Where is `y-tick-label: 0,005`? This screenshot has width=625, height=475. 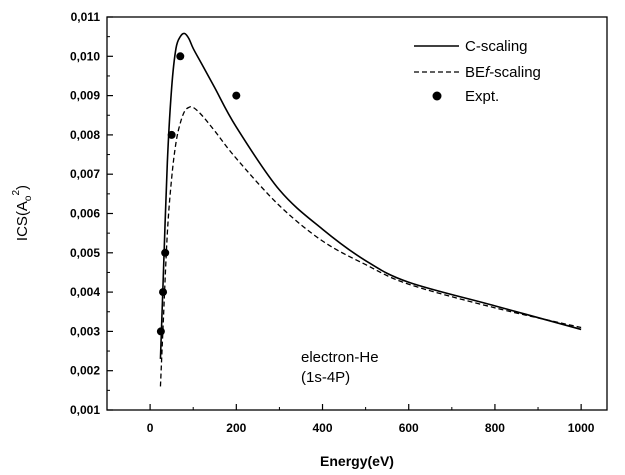 y-tick-label: 0,005 is located at coordinates (85, 253).